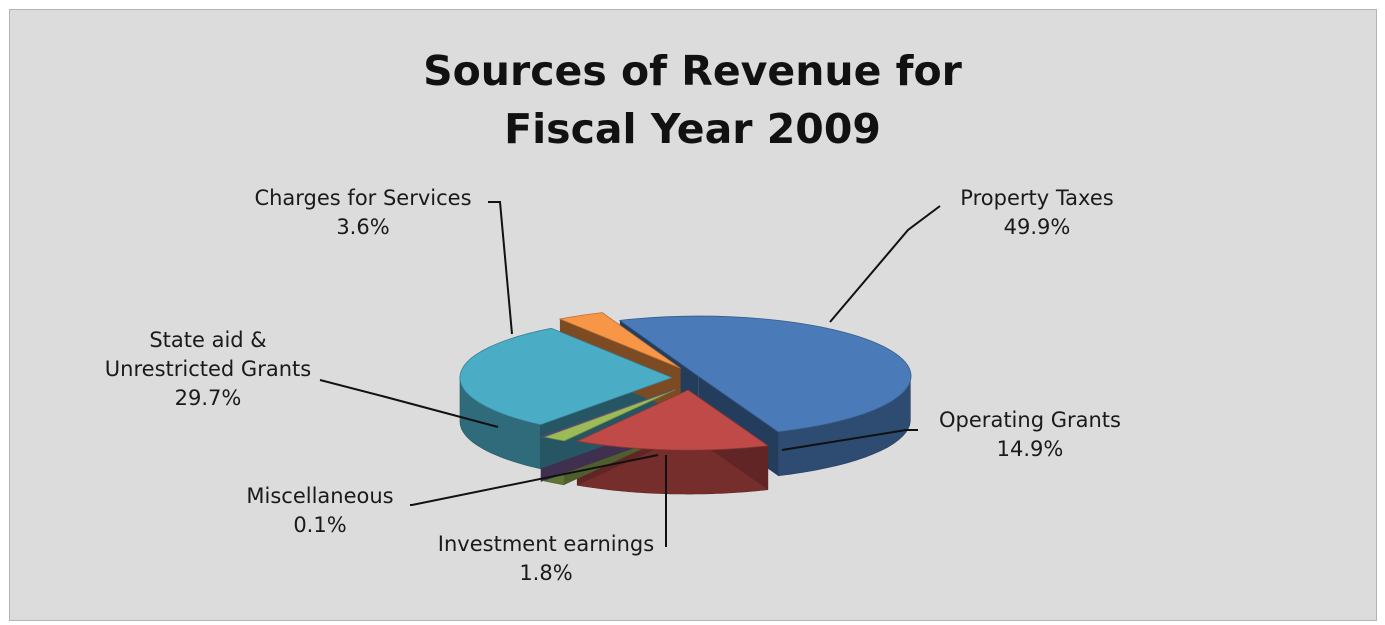 This screenshot has width=1385, height=625. I want to click on label-state-aid-name-line2: Unrestricted Grants, so click(208, 369).